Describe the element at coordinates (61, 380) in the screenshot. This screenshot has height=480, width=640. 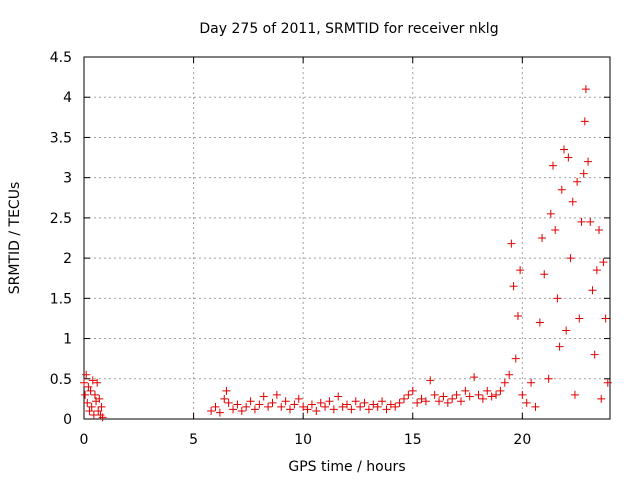
I see `y-tick-label: 0.5` at that location.